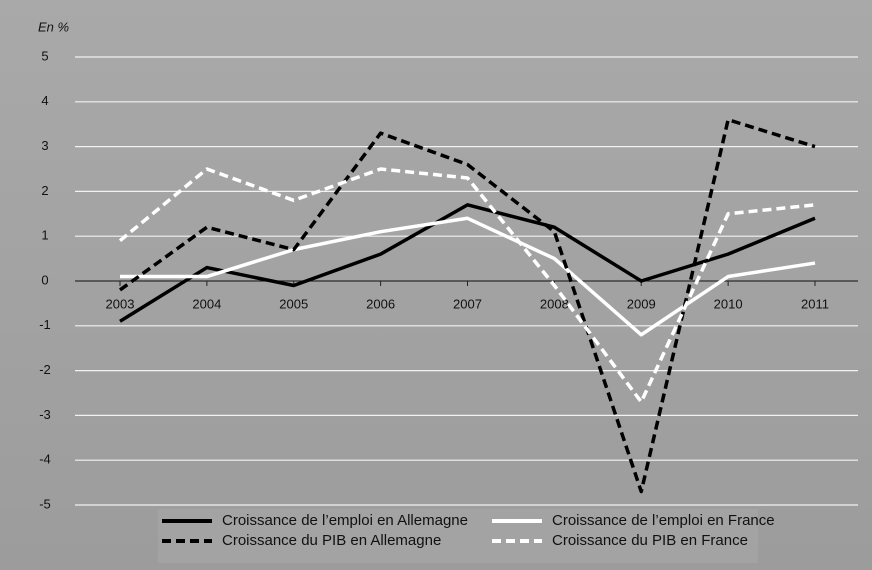 The height and width of the screenshot is (570, 872). I want to click on x-tick-label: 2010, so click(728, 303).